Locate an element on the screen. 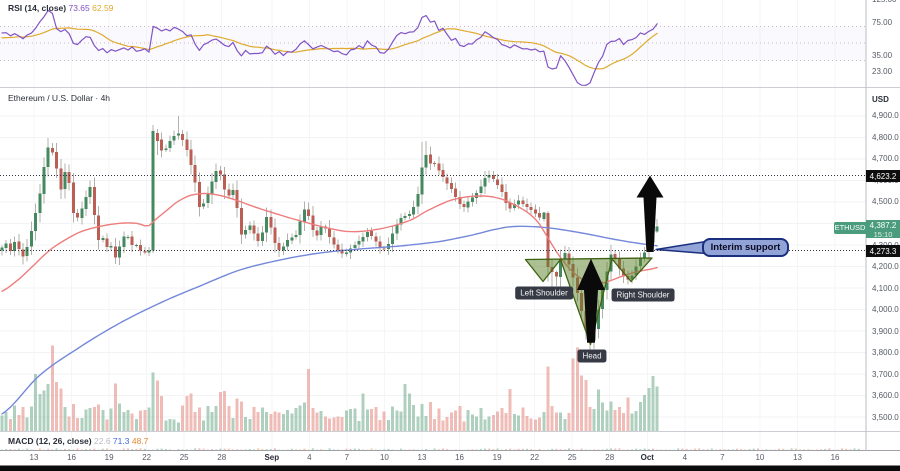 The height and width of the screenshot is (471, 900). symbol-legend: Ethereum / U.S. Dollar · 4h is located at coordinates (59, 98).